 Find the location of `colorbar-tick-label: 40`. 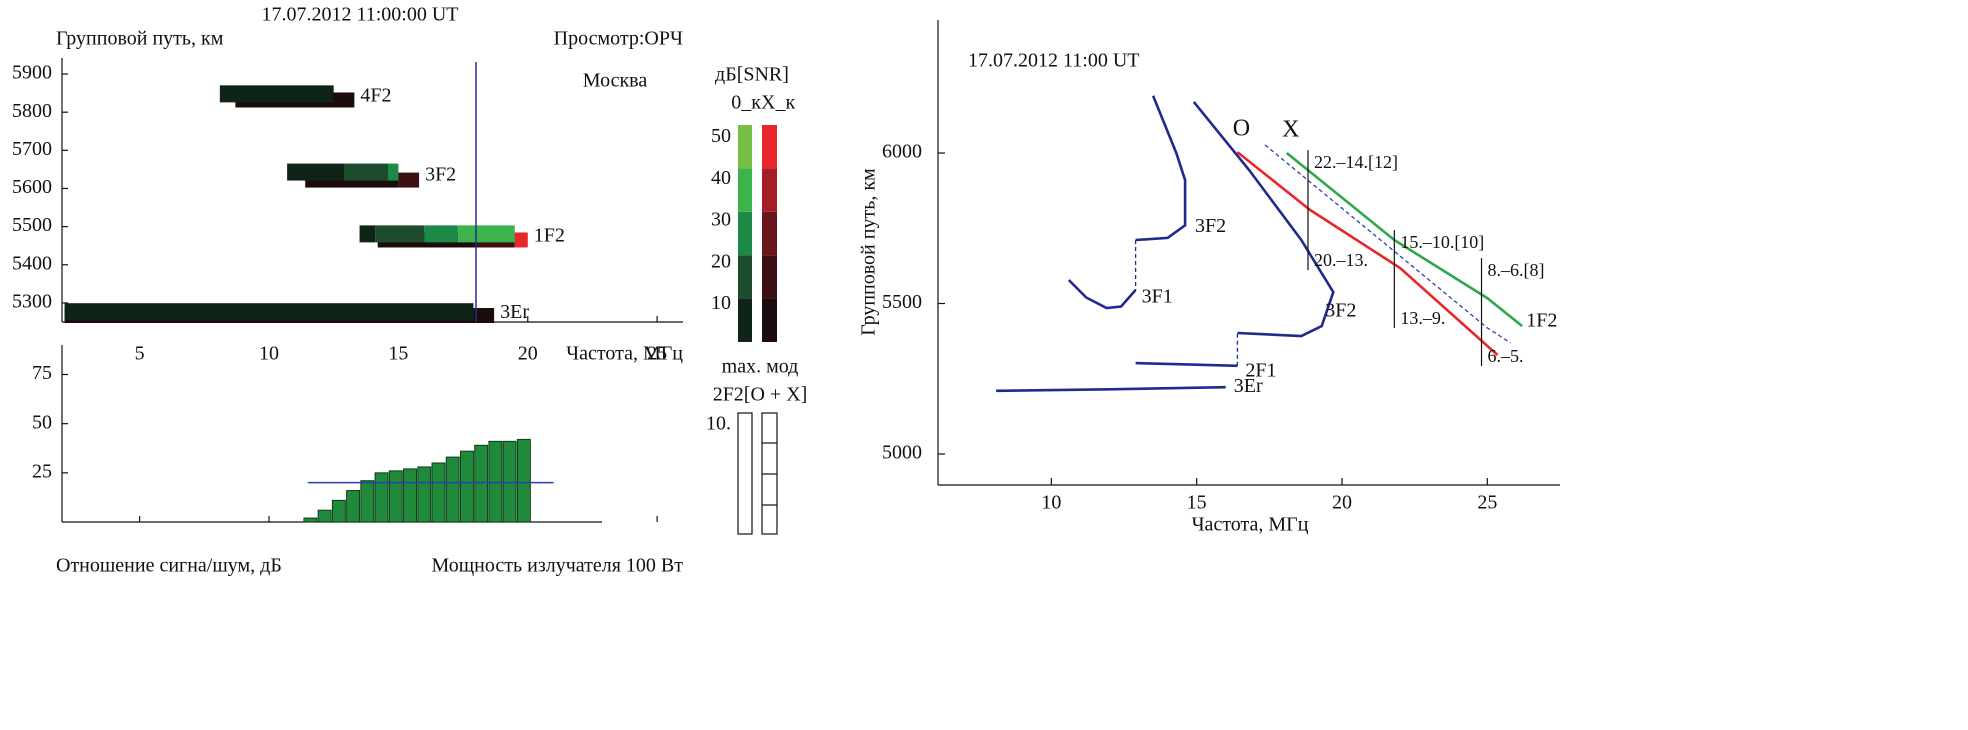

colorbar-tick-label: 40 is located at coordinates (721, 178).